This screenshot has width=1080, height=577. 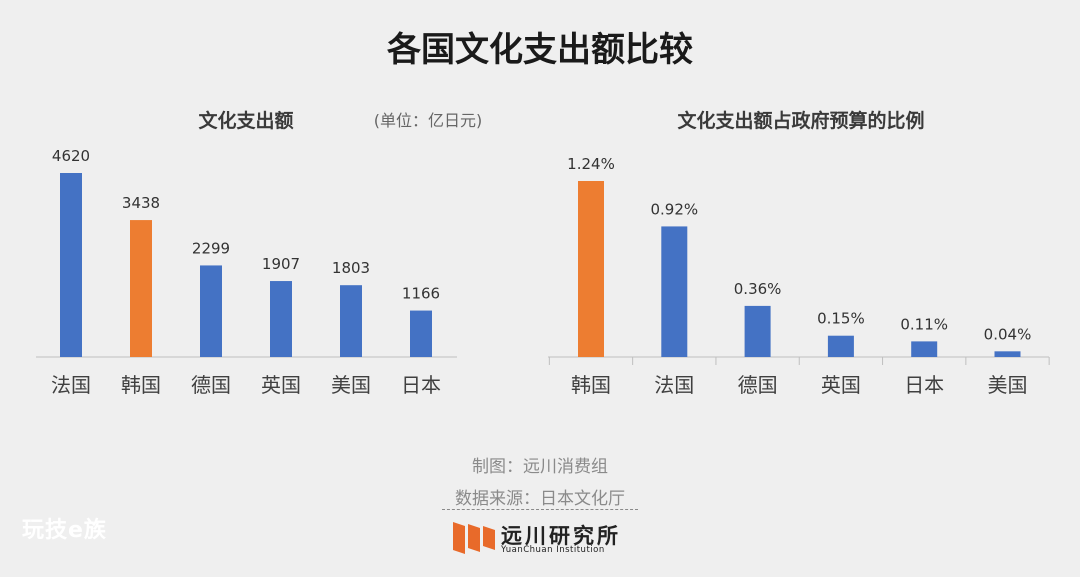 What do you see at coordinates (591, 164) in the screenshot?
I see `value-label: 1.24%` at bounding box center [591, 164].